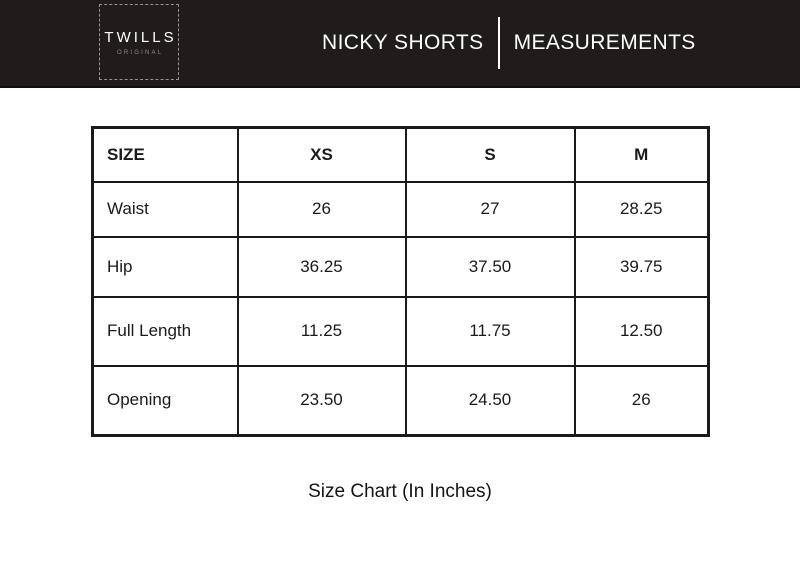  I want to click on cell-value: 37.50, so click(490, 266).